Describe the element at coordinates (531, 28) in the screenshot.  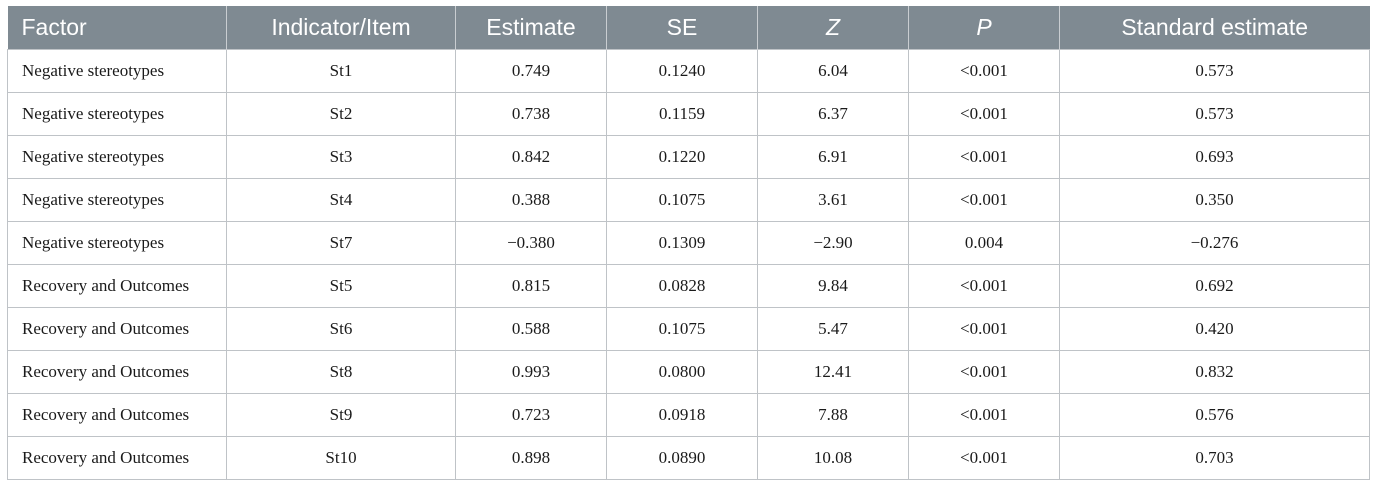
I see `header-estimate: Estimate` at that location.